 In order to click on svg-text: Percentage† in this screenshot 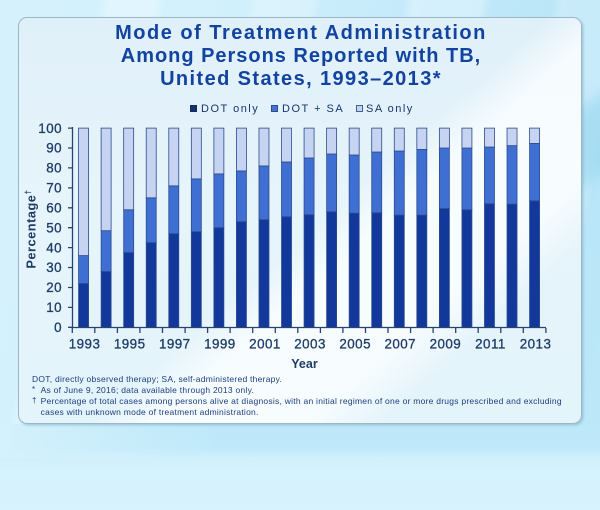, I will do `click(31, 228)`.